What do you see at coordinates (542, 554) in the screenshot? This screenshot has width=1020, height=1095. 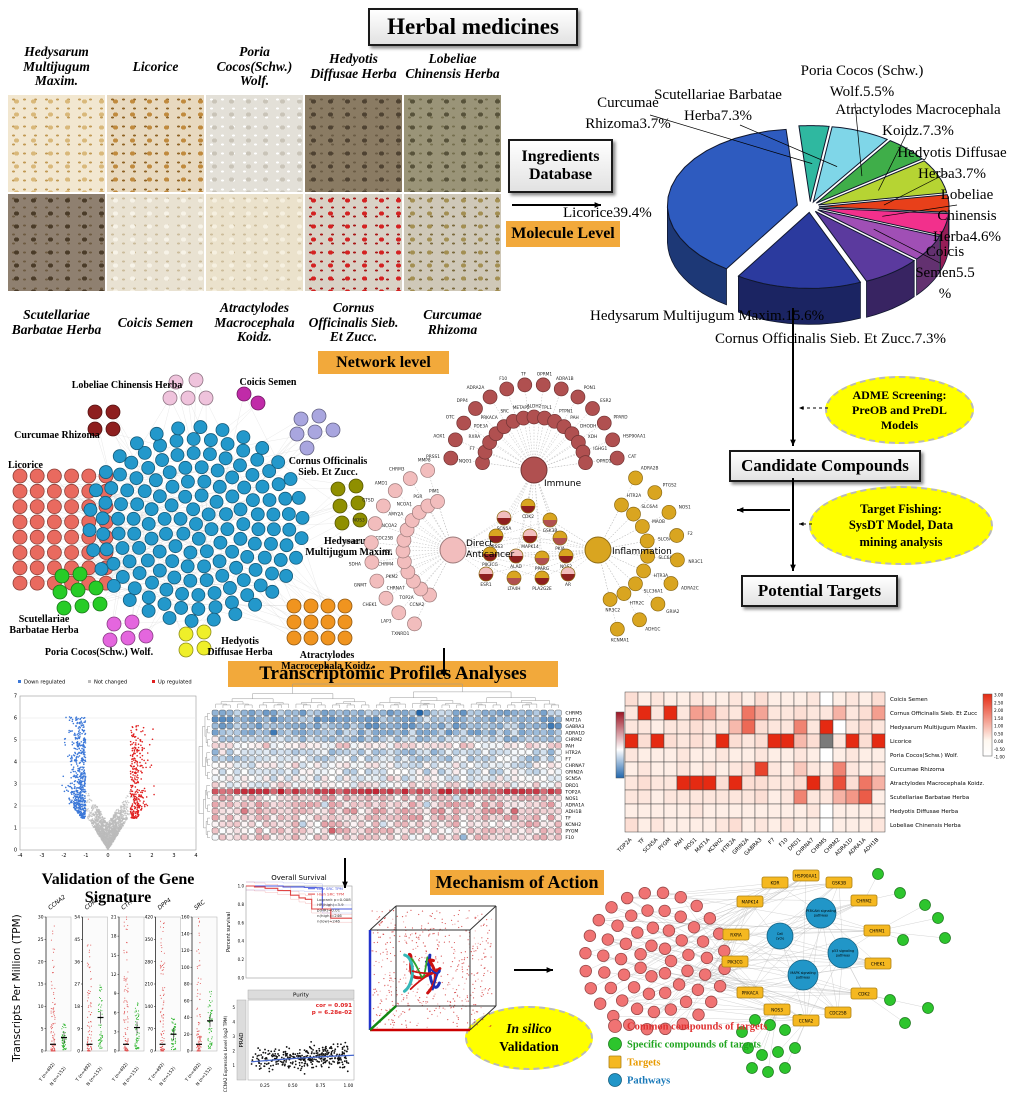 I see `shared-node-top` at bounding box center [542, 554].